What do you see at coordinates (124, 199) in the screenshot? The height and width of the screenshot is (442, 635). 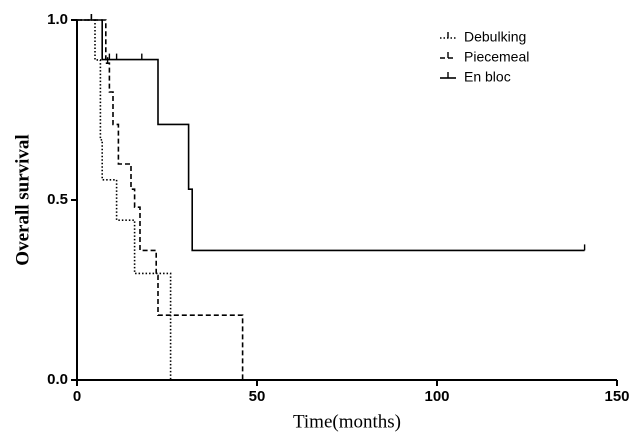 I see `survival-curve` at bounding box center [124, 199].